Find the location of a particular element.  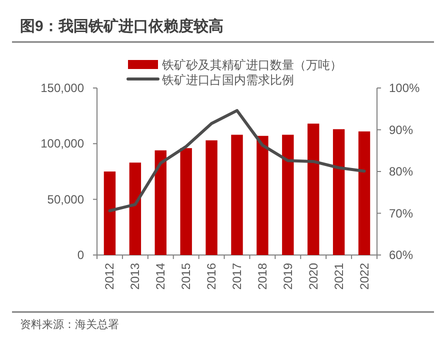

y-tick-label: 100,000 is located at coordinates (62, 143).